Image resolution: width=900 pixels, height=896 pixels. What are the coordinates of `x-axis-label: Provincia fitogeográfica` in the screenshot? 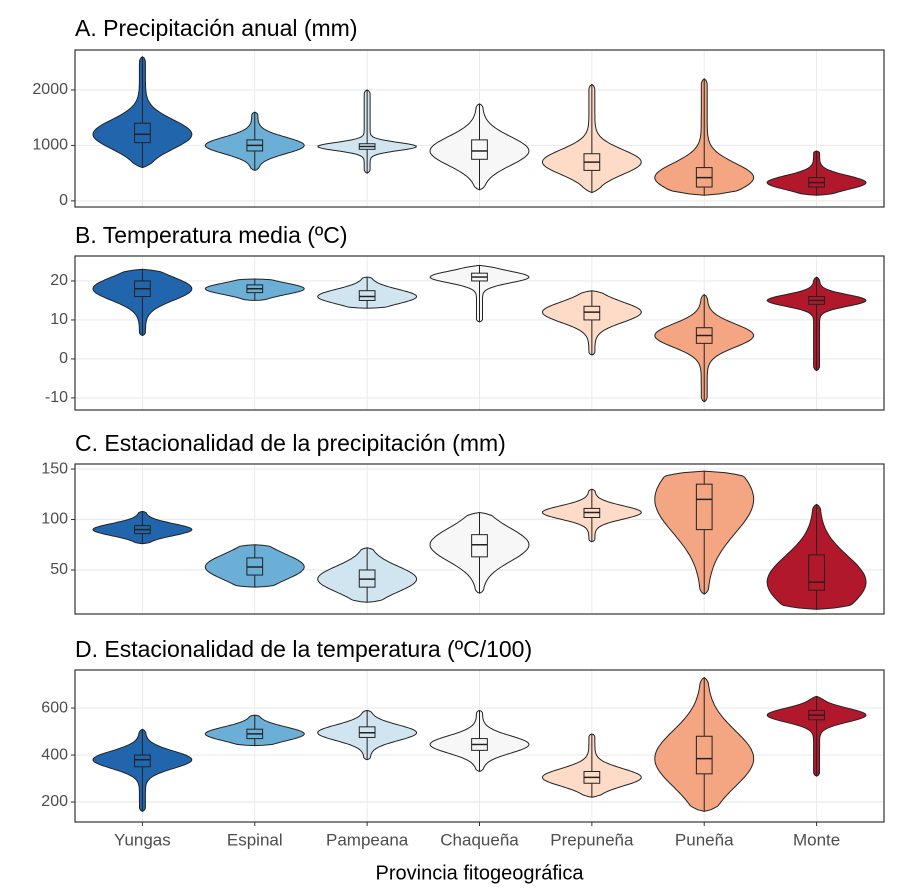 It's located at (480, 873).